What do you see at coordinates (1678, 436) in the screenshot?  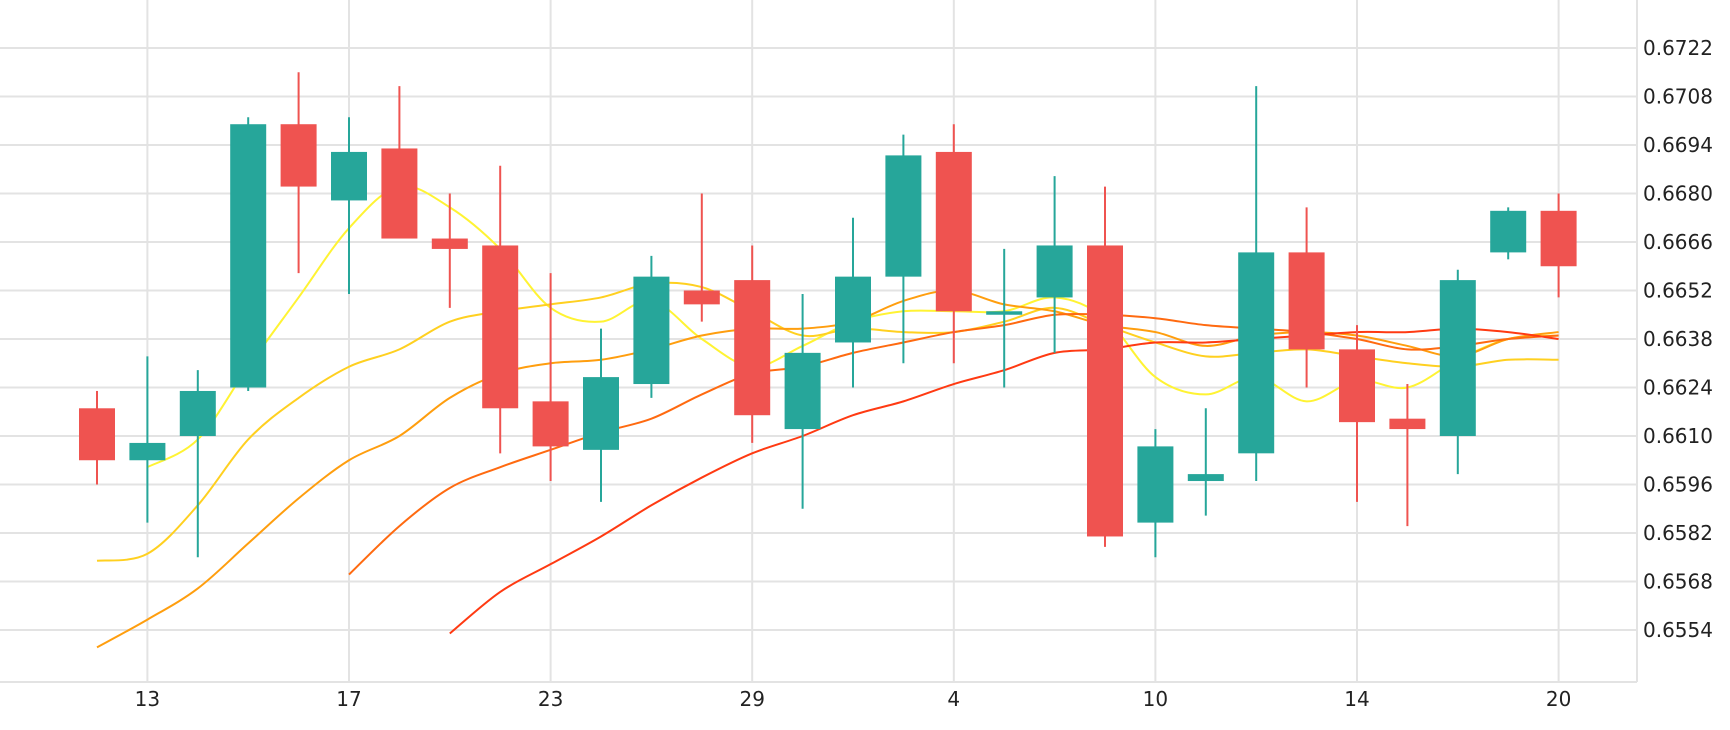 I see `y-tick-label: 0.6610` at bounding box center [1678, 436].